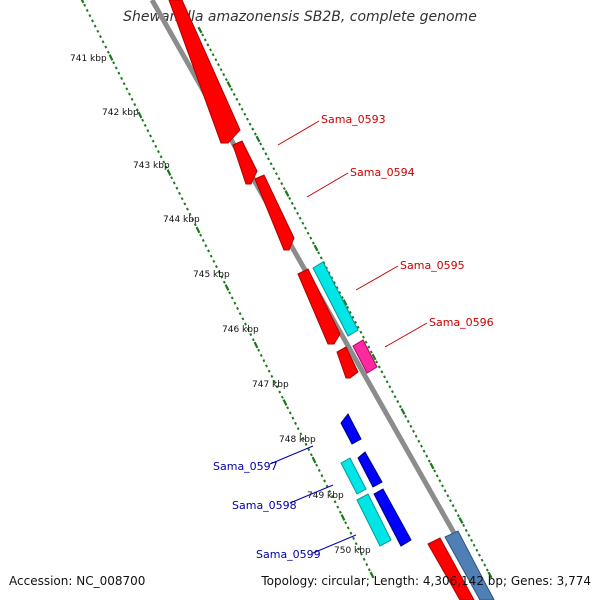  Describe the element at coordinates (120, 113) in the screenshot. I see `kbp-label: 742 kbp` at that location.